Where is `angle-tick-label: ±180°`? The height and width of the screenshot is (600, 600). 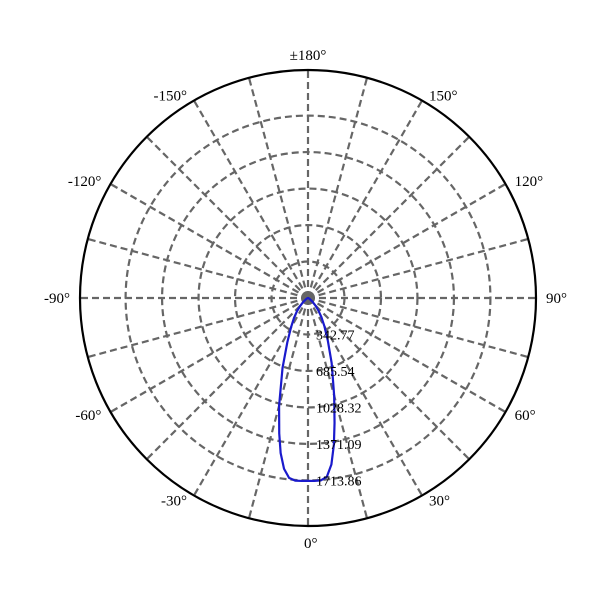
angle-tick-label: ±180° is located at coordinates (308, 56).